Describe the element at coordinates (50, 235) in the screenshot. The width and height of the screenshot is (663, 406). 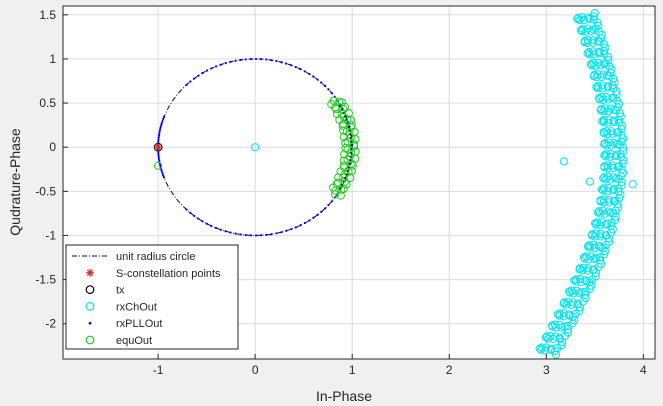
I see `y-tick-label: -1` at that location.